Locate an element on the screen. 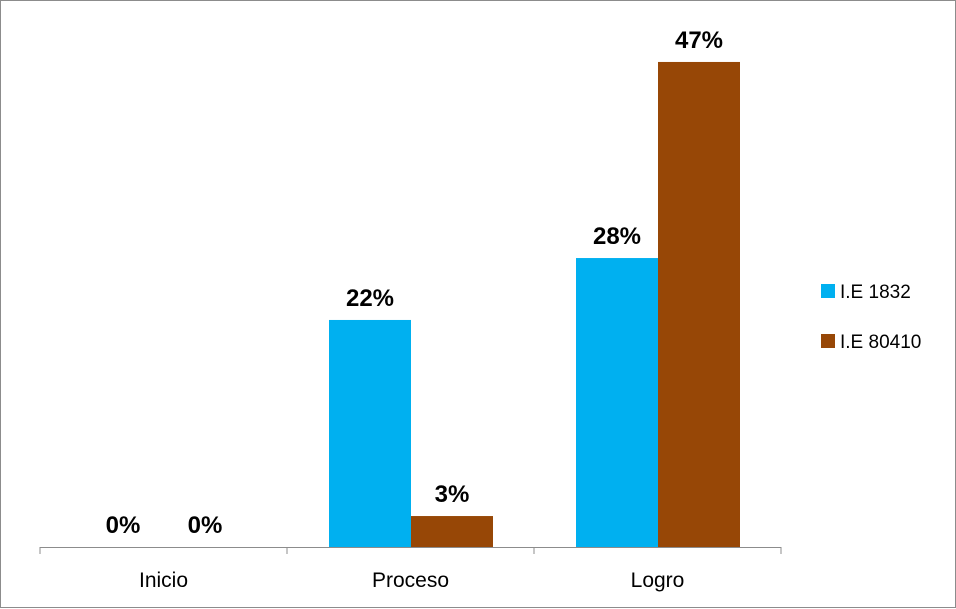 Image resolution: width=956 pixels, height=609 pixels. data-label-logro-i-e-1832: 28% is located at coordinates (617, 236).